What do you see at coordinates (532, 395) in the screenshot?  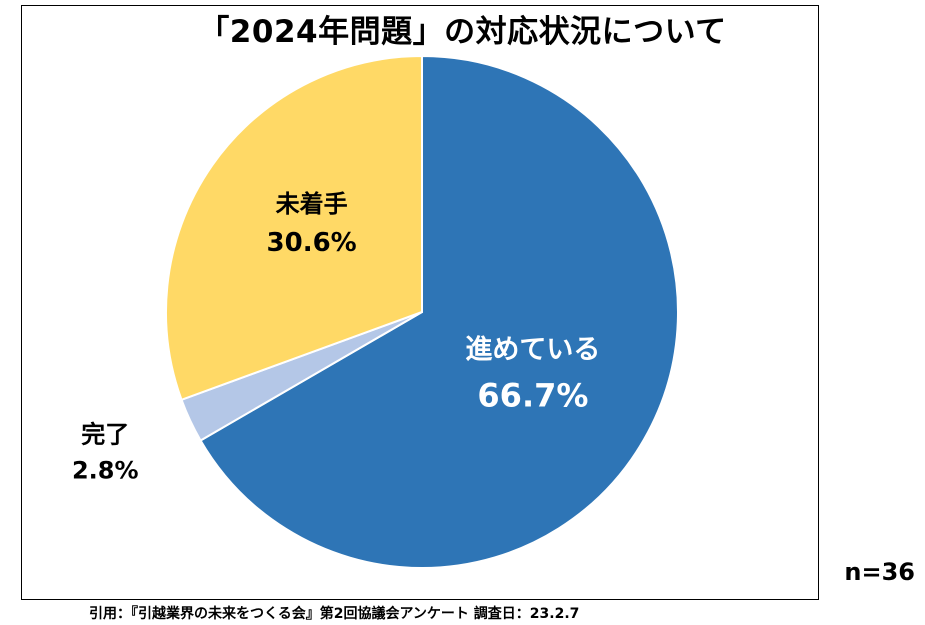 I see `slice-value-label-0: 66.7%` at bounding box center [532, 395].